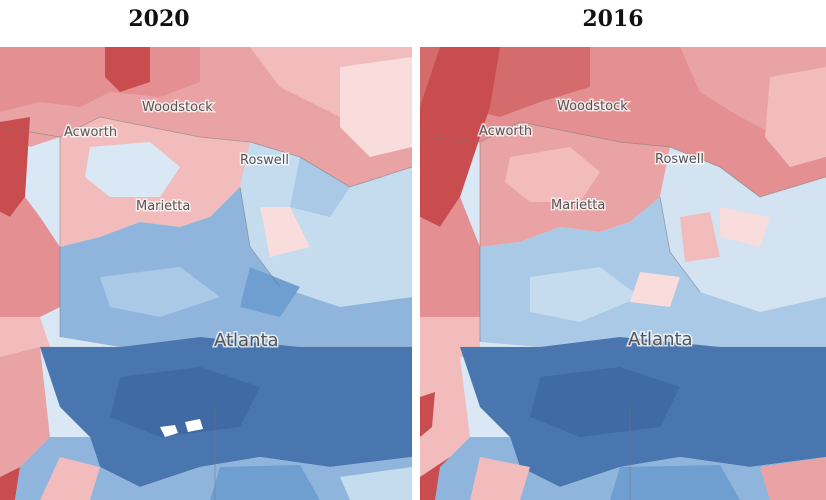  I want to click on label-woodstock-2020: Woodstock, so click(177, 107).